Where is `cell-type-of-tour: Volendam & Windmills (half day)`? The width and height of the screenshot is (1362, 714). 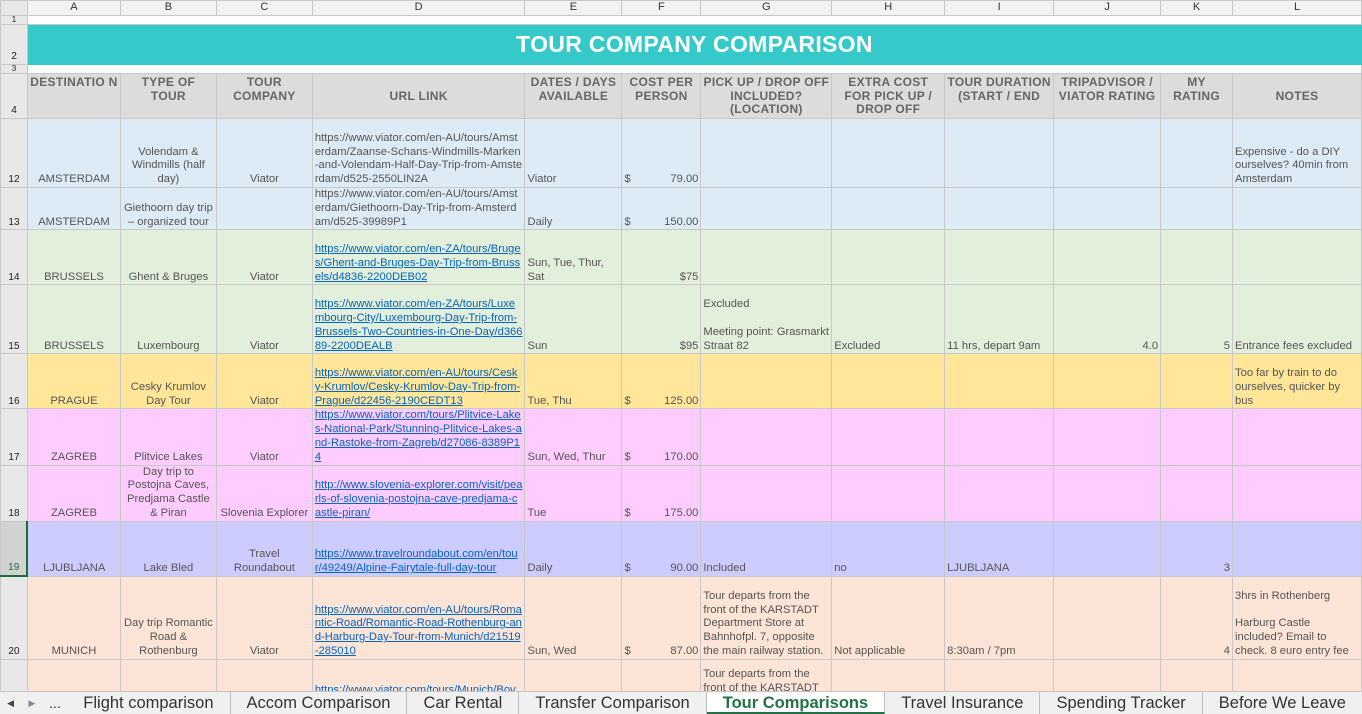 cell-type-of-tour: Volendam & Windmills (half day) is located at coordinates (168, 153).